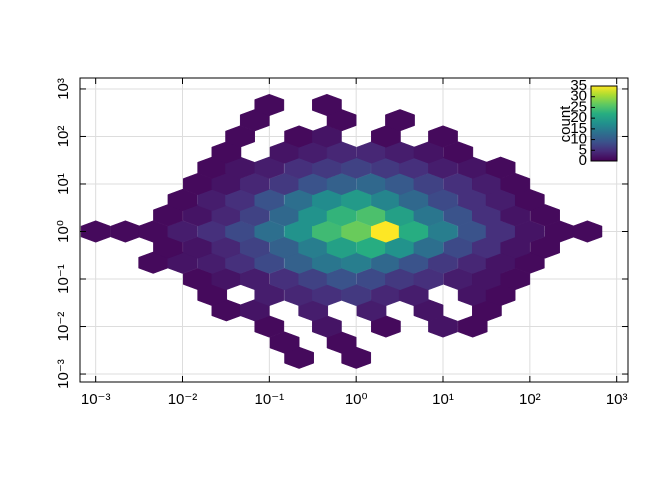  What do you see at coordinates (443, 399) in the screenshot?
I see `x-tick-label: 10¹` at bounding box center [443, 399].